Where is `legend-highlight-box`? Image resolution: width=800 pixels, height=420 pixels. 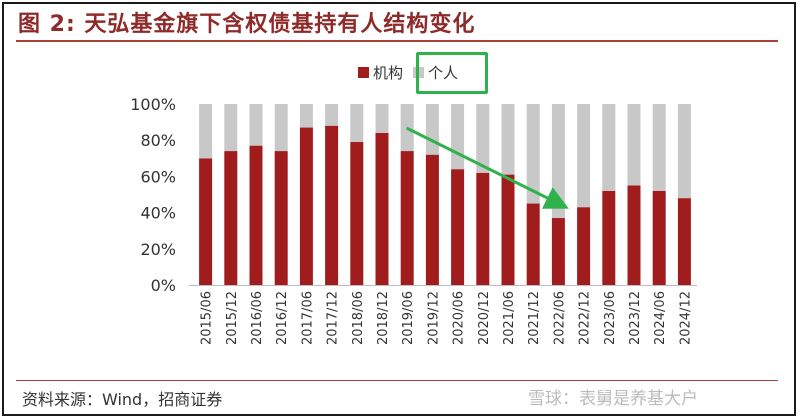
legend-highlight-box is located at coordinates (452, 73).